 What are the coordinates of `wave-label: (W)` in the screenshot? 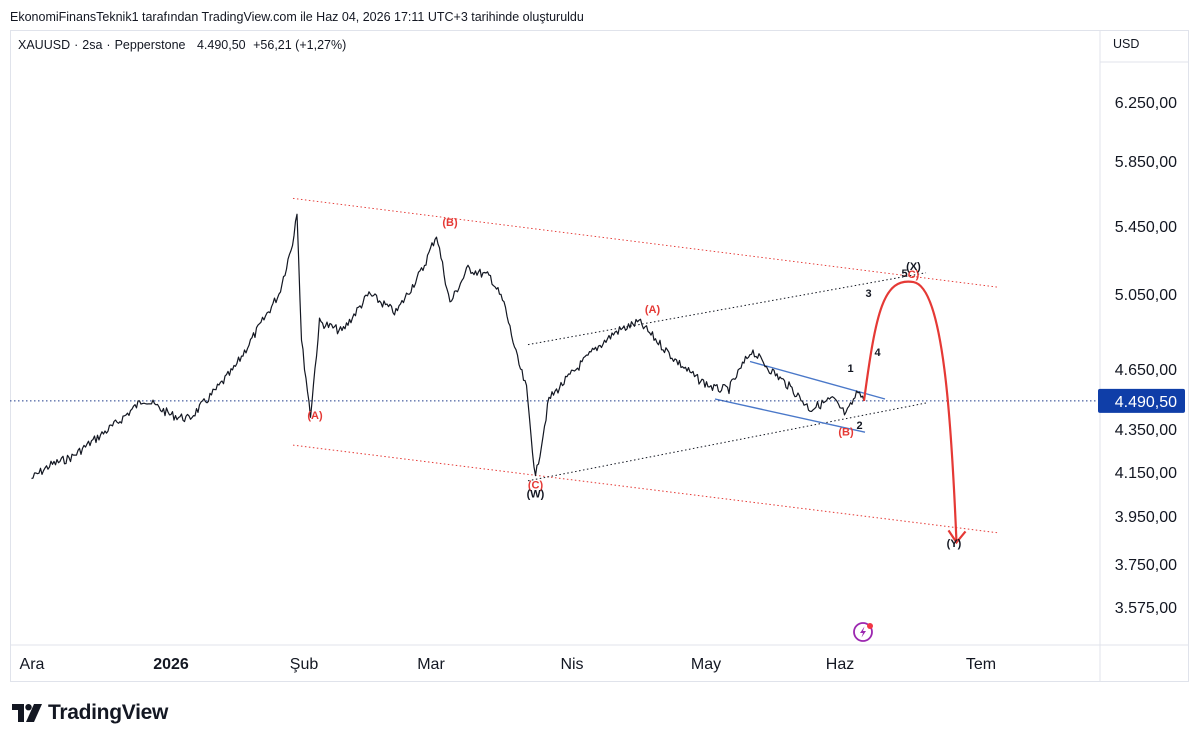 It's located at (536, 494).